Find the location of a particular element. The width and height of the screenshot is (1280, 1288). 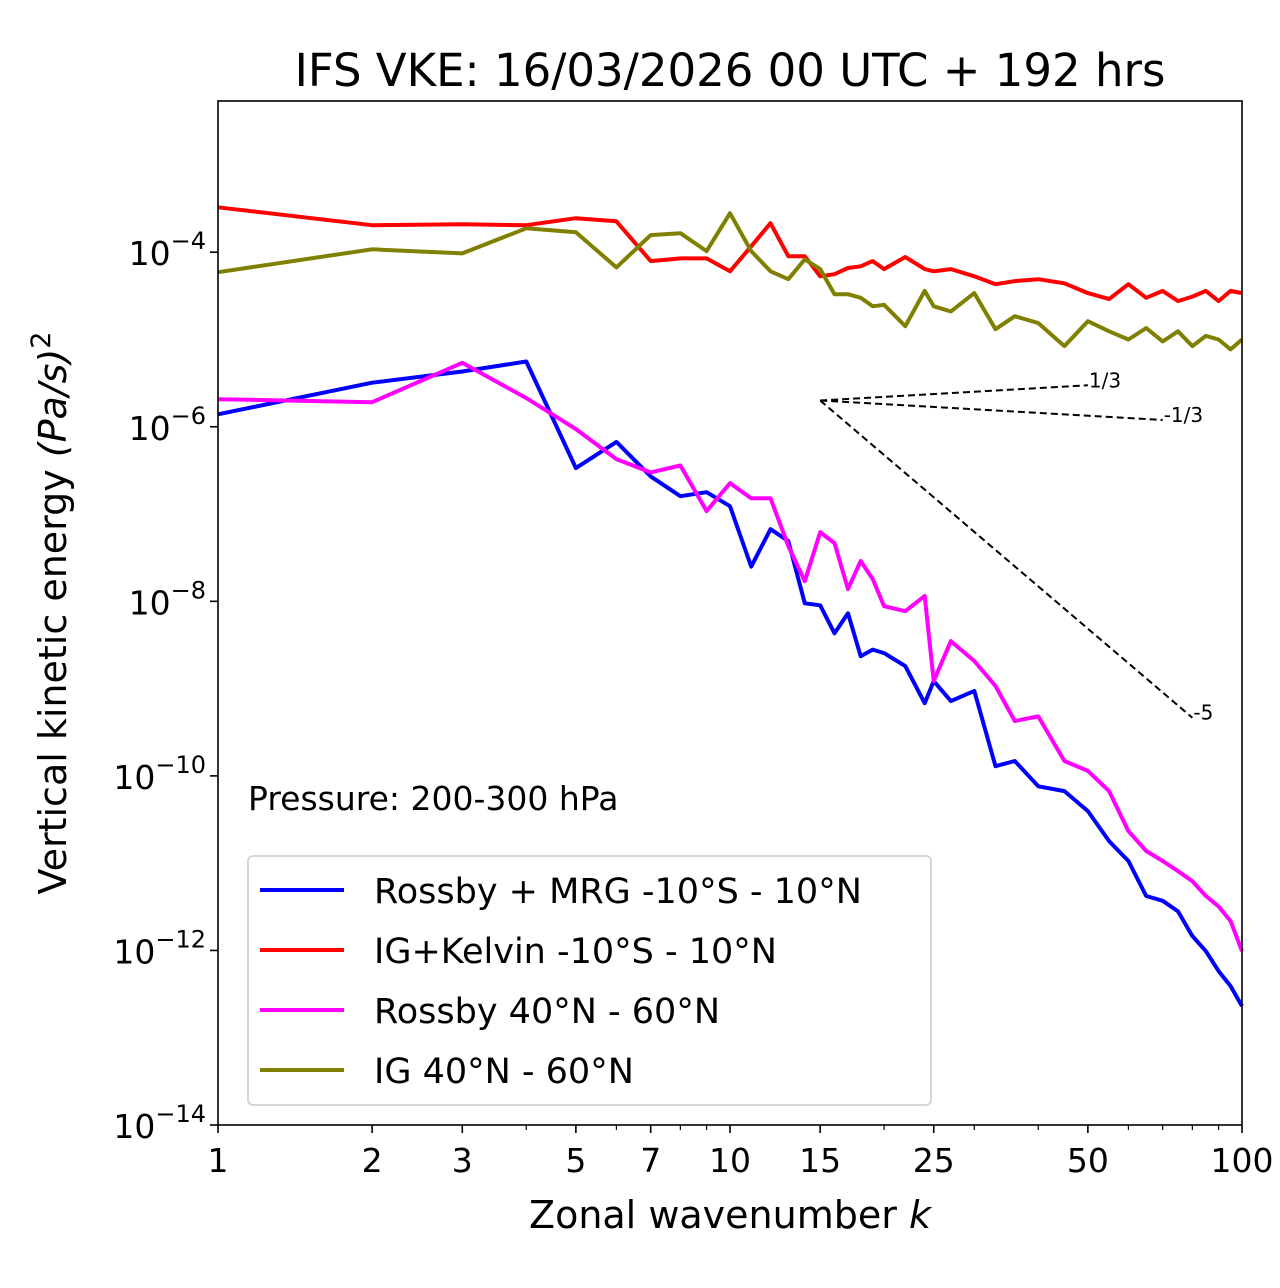

y-tick-exponent: −12 is located at coordinates (180, 939).